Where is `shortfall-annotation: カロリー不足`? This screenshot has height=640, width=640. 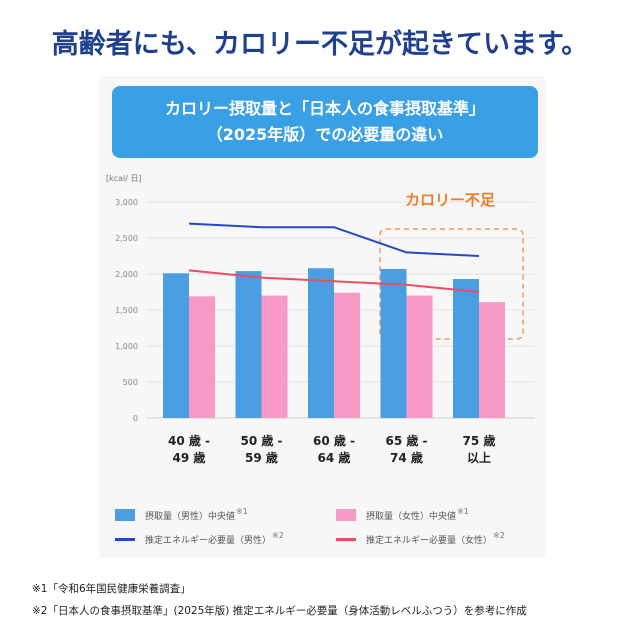
shortfall-annotation: カロリー不足 is located at coordinates (450, 200).